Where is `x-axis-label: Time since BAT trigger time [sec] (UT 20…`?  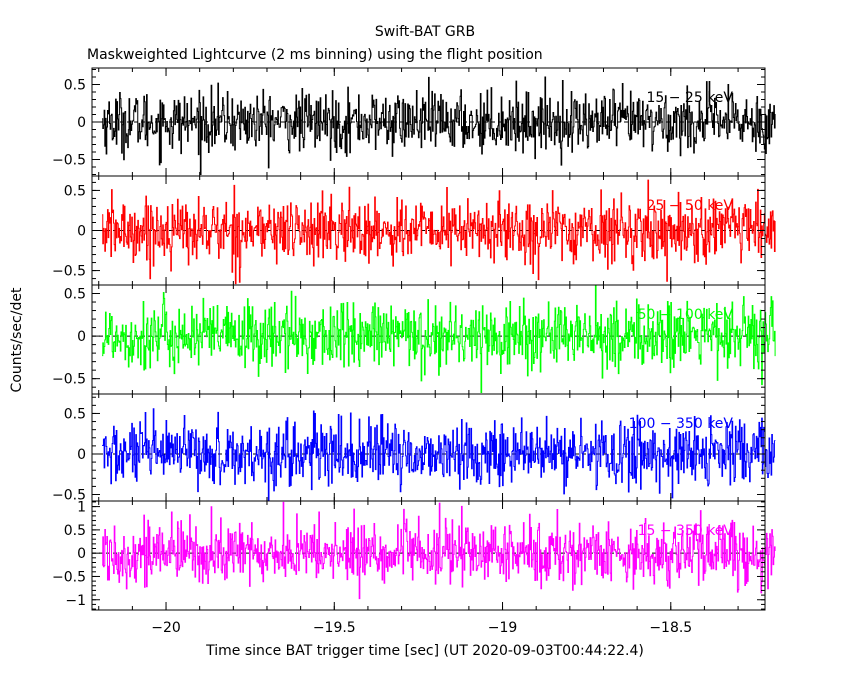
x-axis-label: Time since BAT trigger time [sec] (UT 20… is located at coordinates (424, 651).